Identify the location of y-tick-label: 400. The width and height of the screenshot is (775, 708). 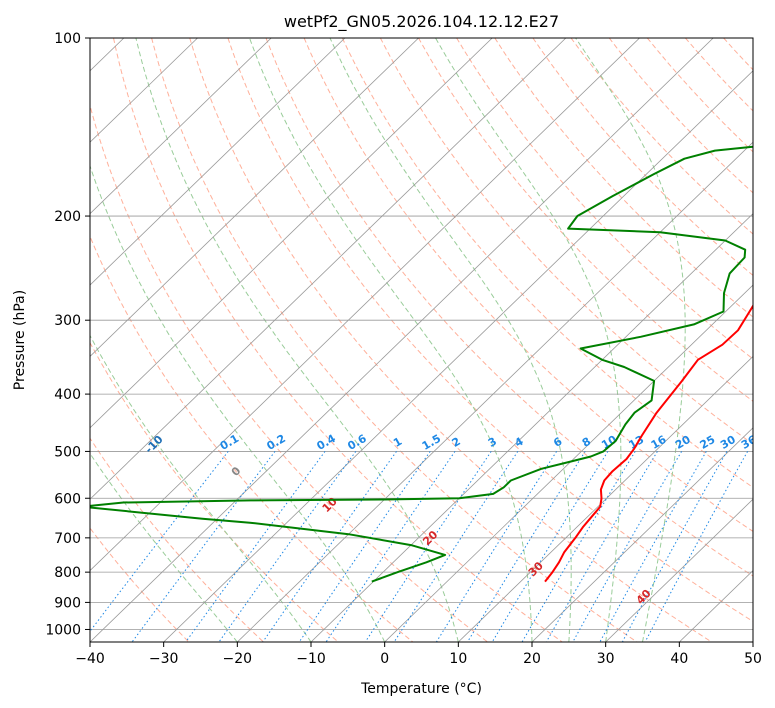
(67, 395).